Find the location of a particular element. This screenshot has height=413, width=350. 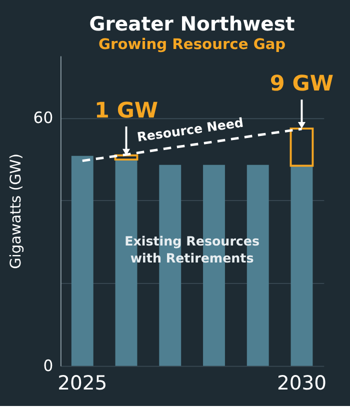

y-axis-title: Gigawatts (GW) is located at coordinates (16, 211).